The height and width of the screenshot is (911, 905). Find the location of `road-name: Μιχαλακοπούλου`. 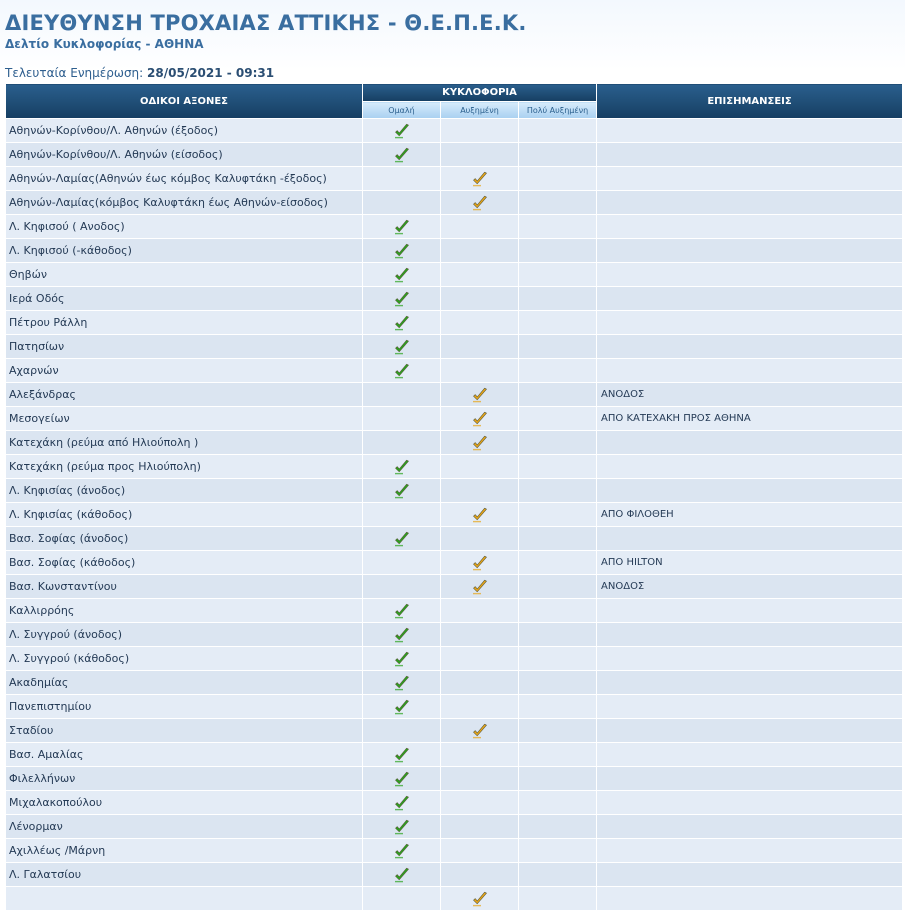

road-name: Μιχαλακοπούλου is located at coordinates (184, 802).